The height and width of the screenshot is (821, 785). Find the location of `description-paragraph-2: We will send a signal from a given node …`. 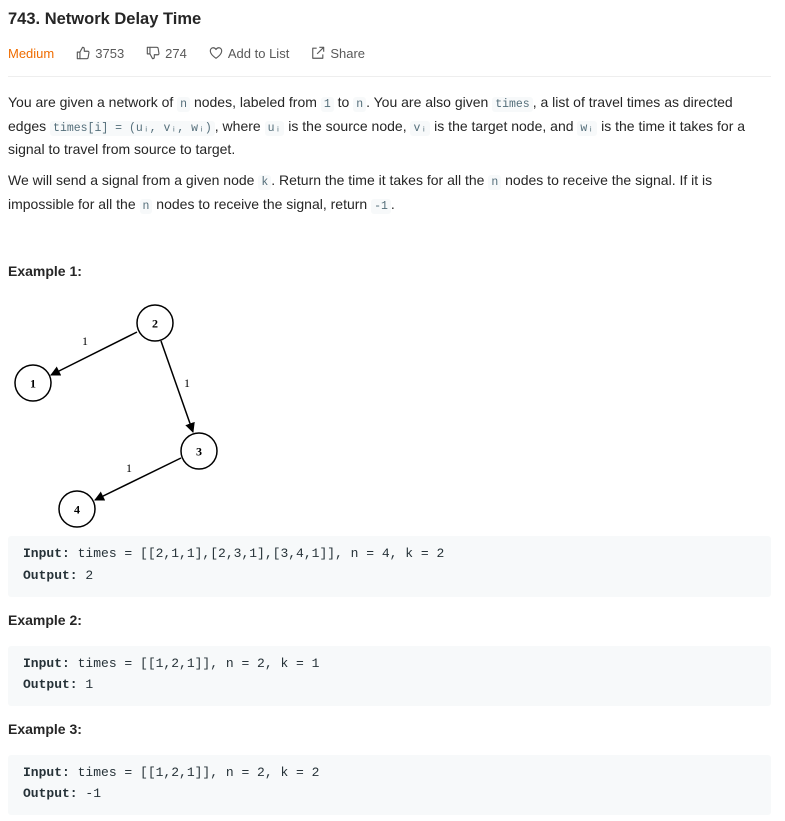

description-paragraph-2: We will send a signal from a given node … is located at coordinates (389, 193).